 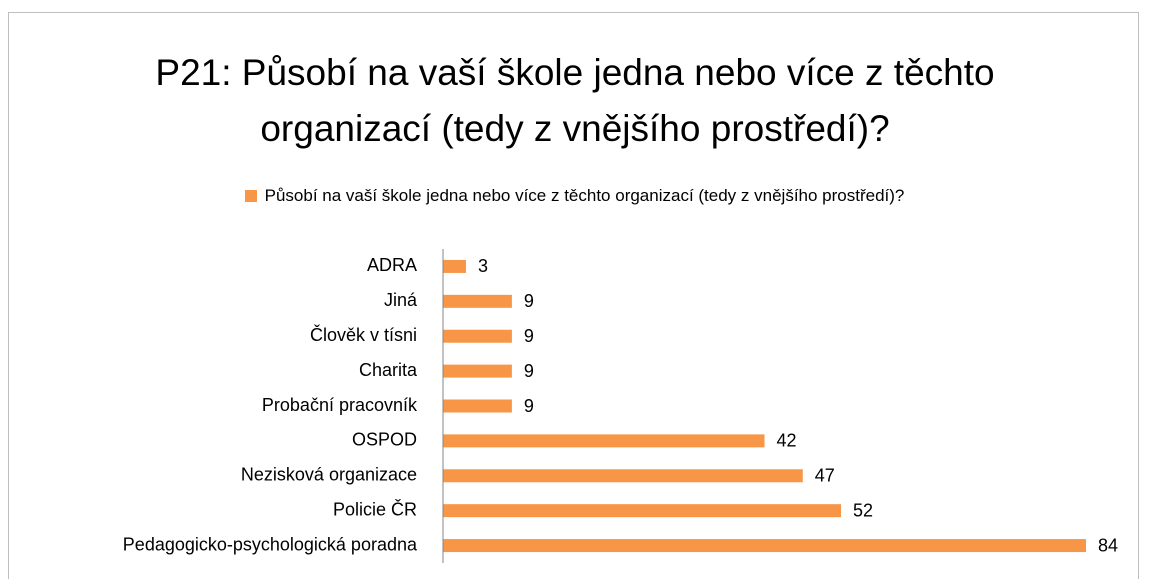 I want to click on y-tick-label: OSPOD, so click(x=384, y=440).